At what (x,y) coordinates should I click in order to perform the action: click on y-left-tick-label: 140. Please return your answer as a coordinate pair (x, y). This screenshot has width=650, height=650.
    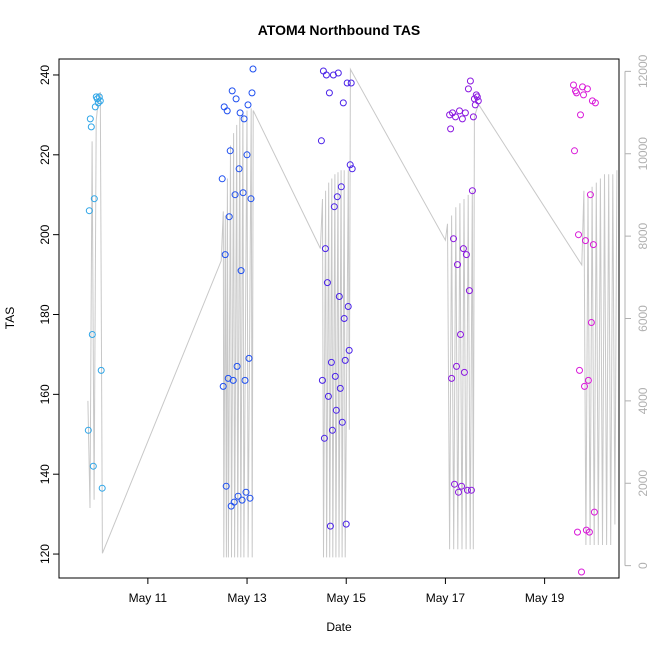
    Looking at the image, I should click on (45, 474).